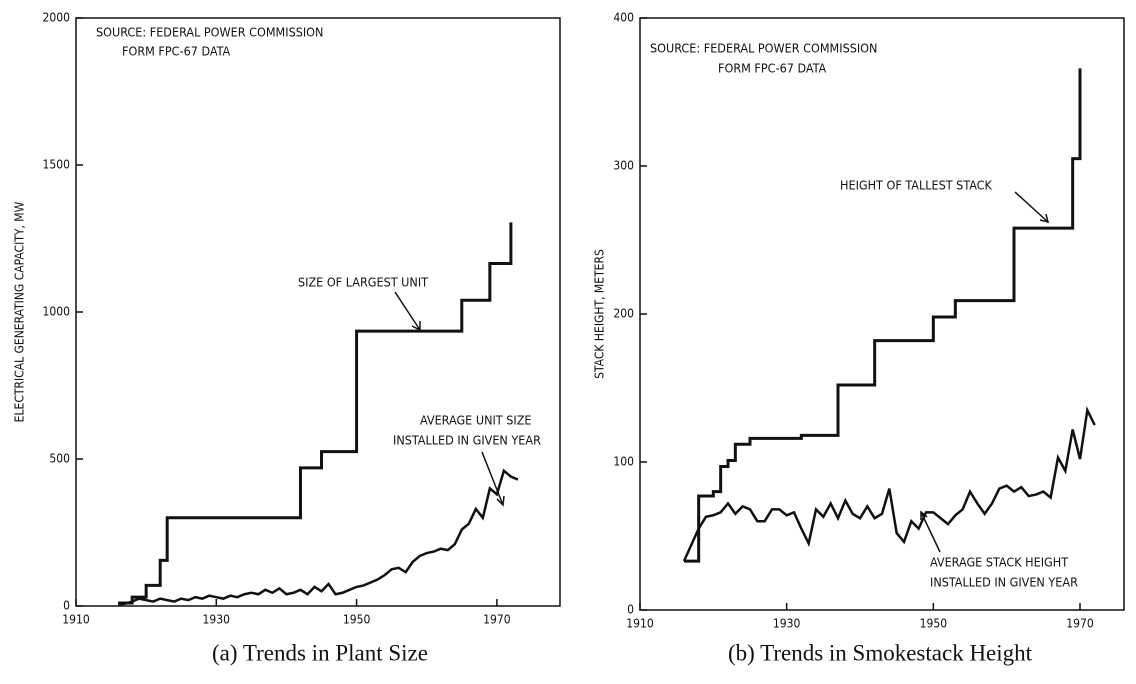 The image size is (1136, 684). I want to click on annotation: HEIGHT OF TALLEST STACK, so click(916, 185).